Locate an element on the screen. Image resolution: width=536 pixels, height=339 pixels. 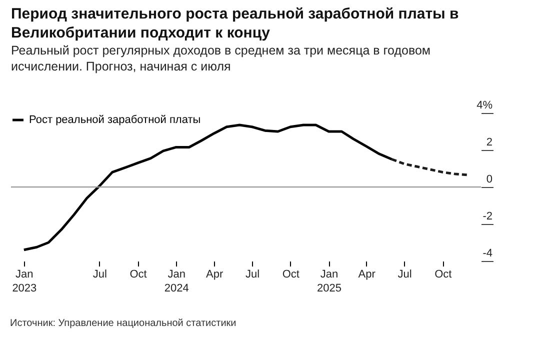
chart-title: Период значительного роста реальной заработной платы в Великобритании подходит к концу is located at coordinates (235, 24).